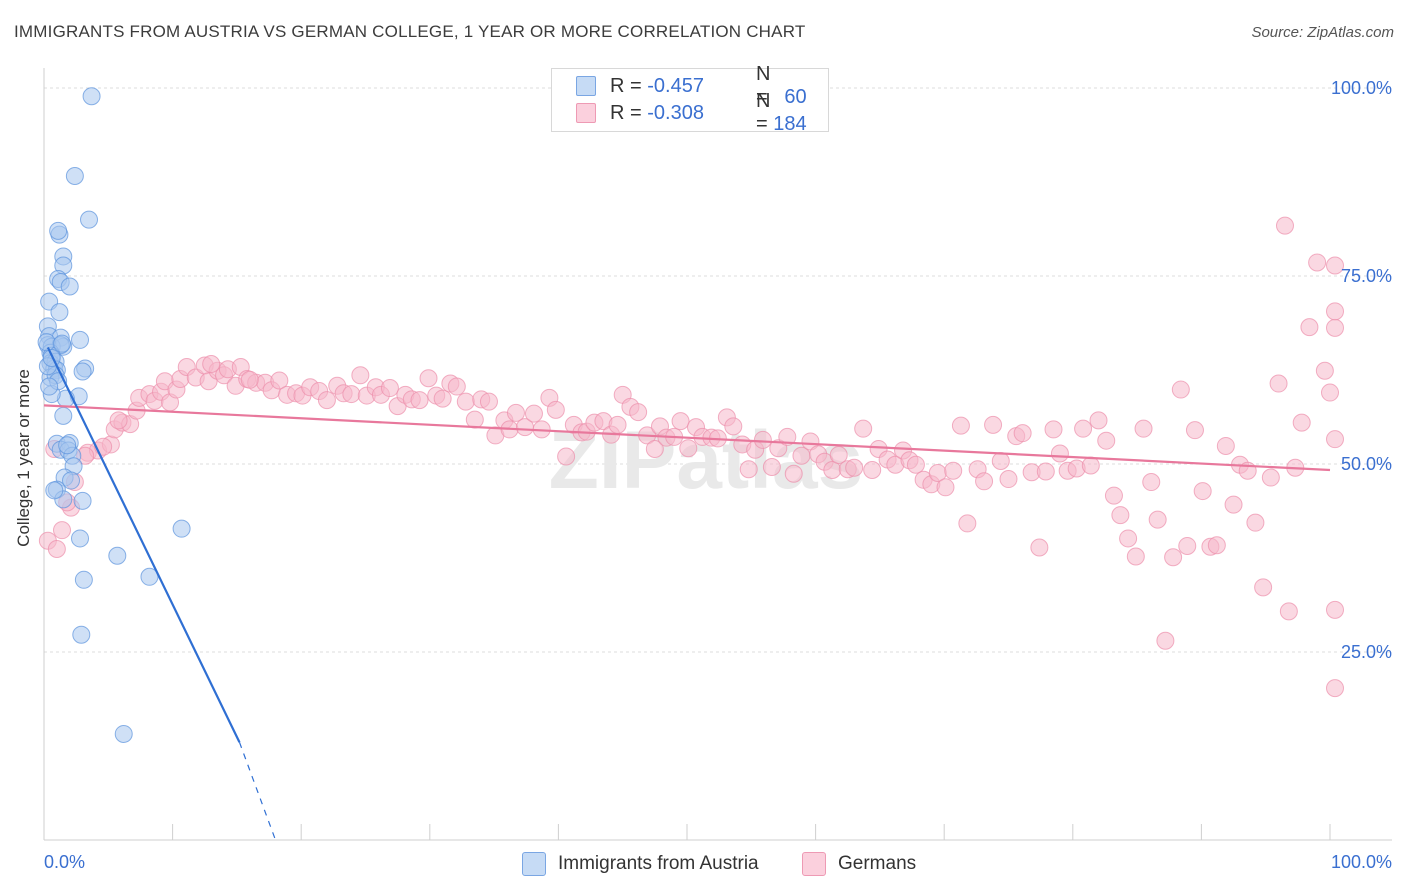  What do you see at coordinates (626, 85) in the screenshot?
I see `legend-r-label: R =` at bounding box center [626, 85].